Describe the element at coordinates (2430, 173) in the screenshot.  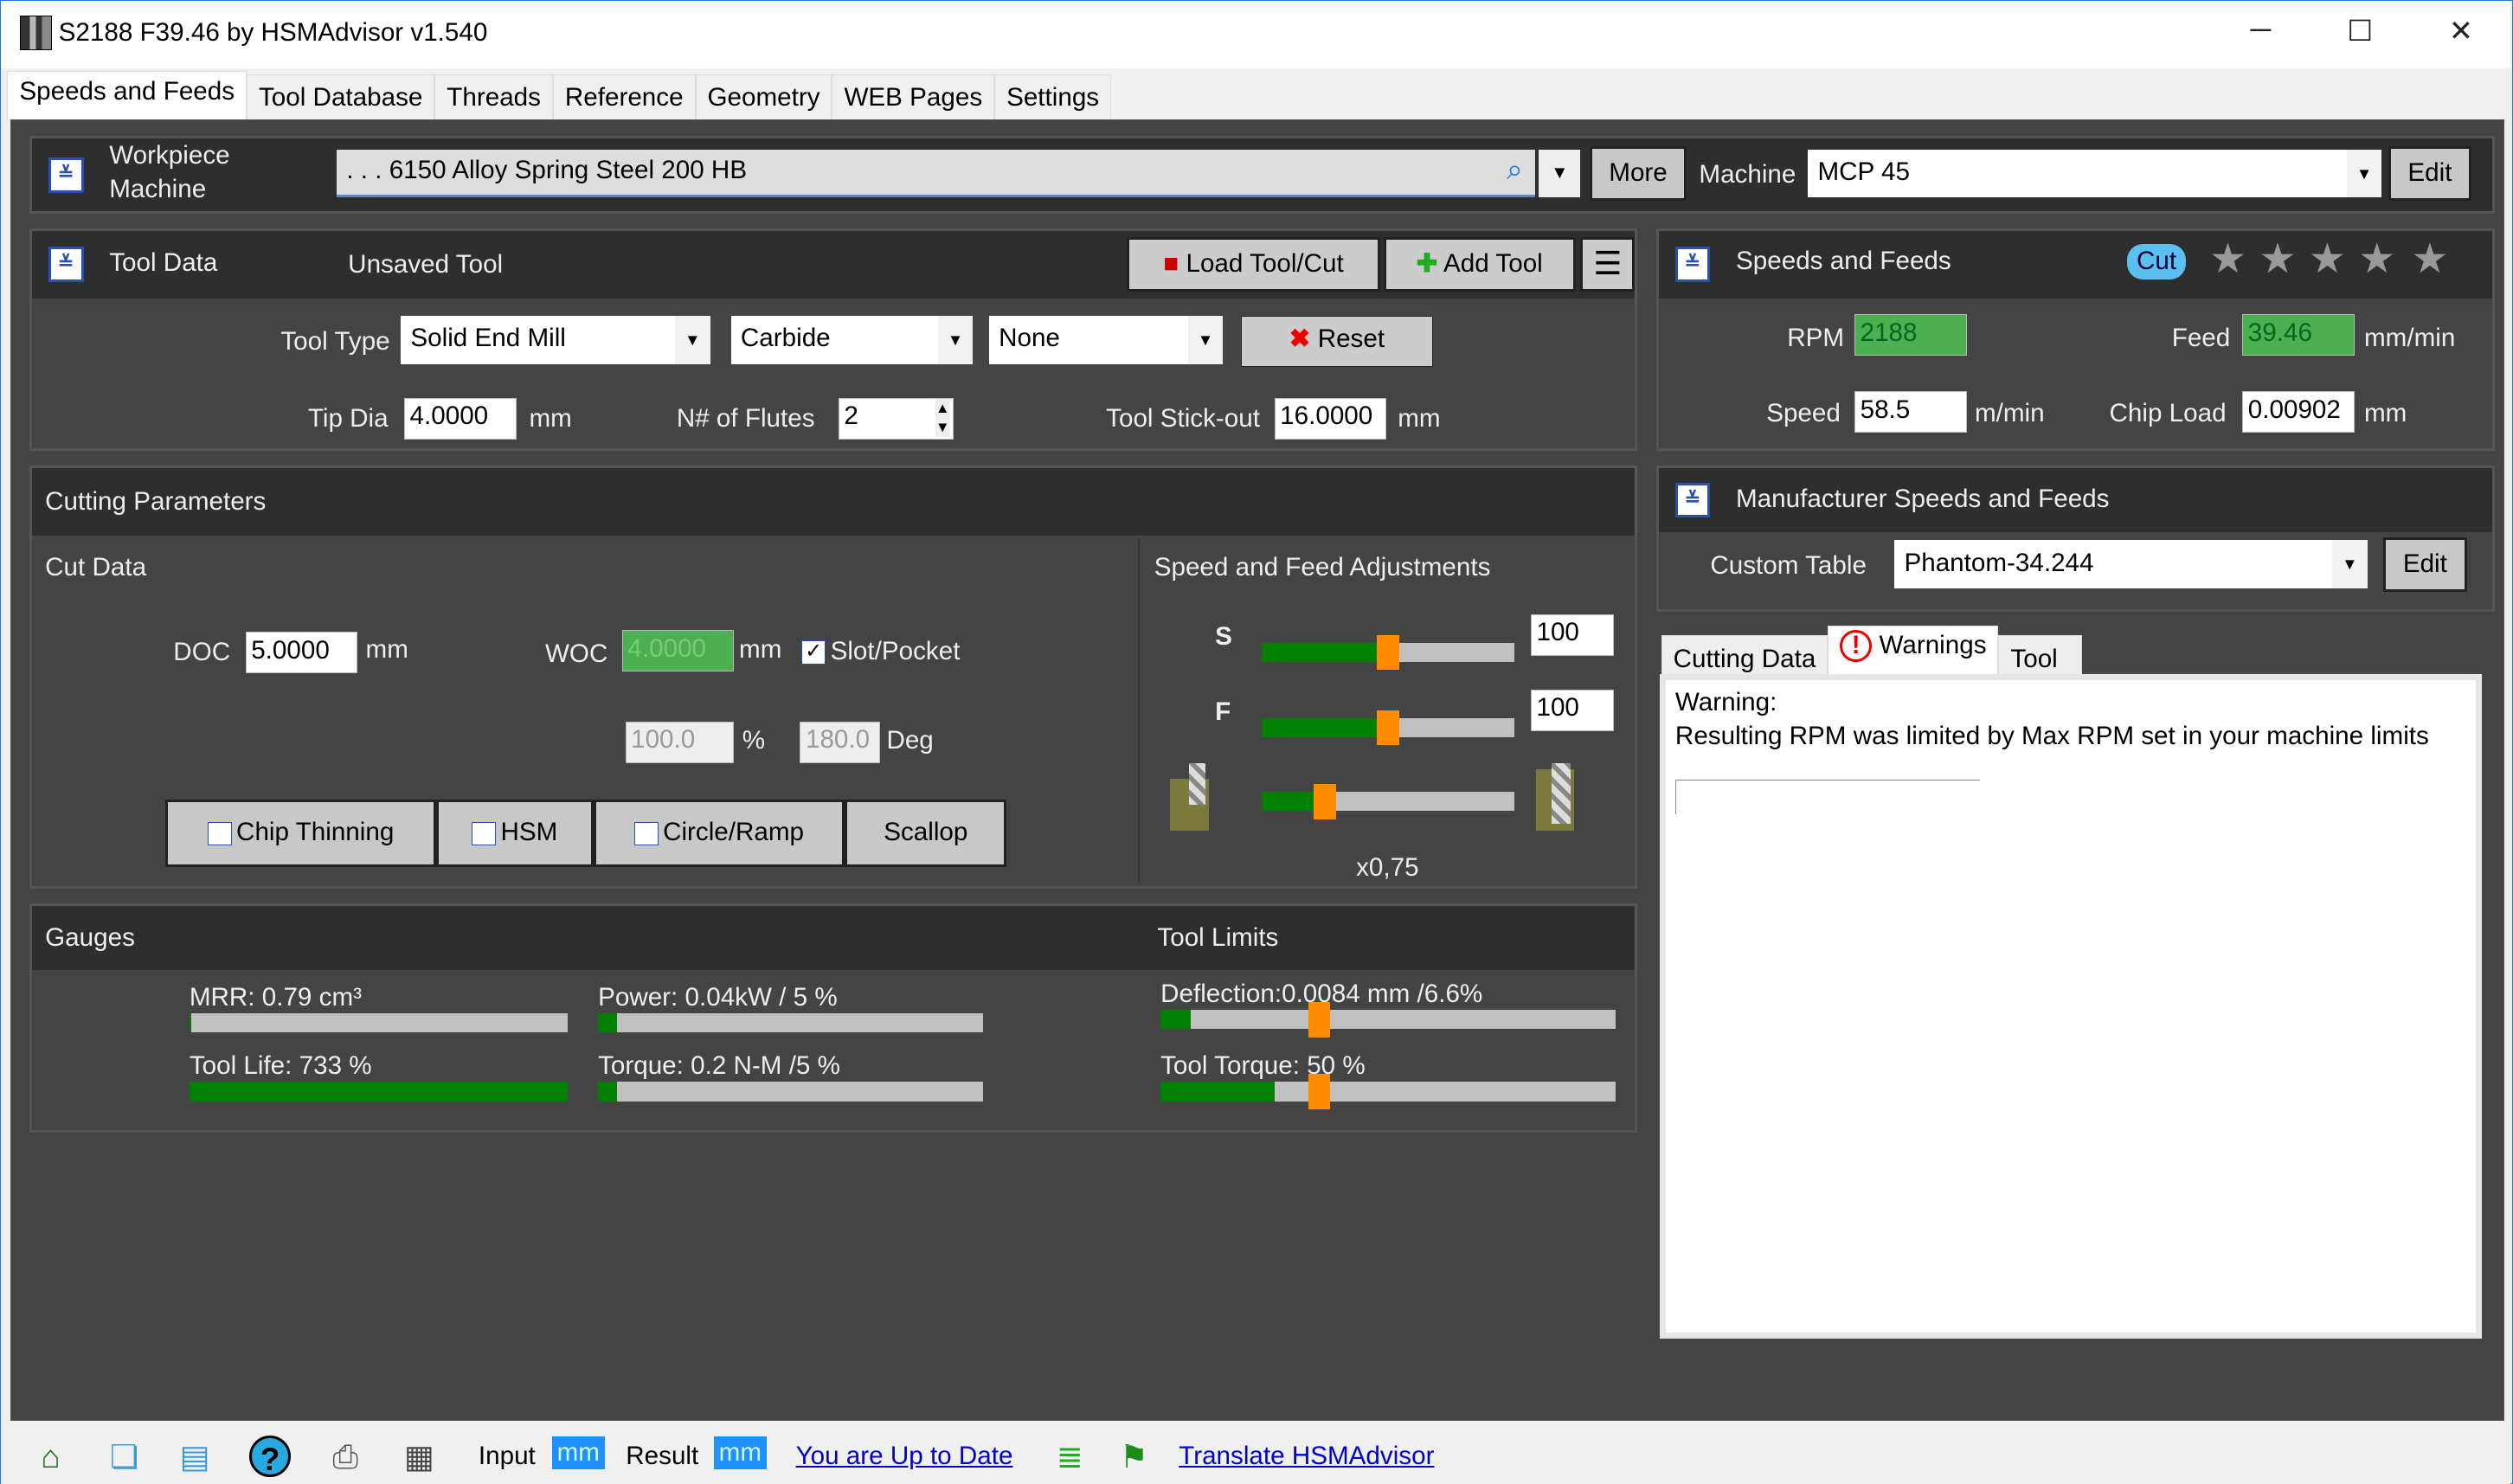
I see `machine-edit-button: Edit` at that location.